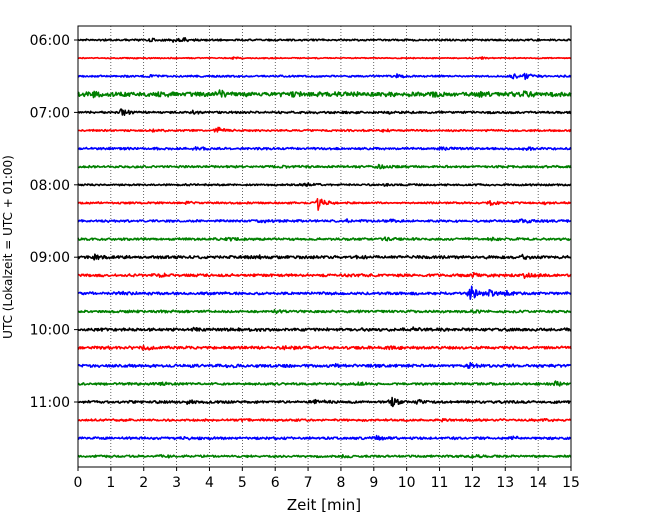 This screenshot has width=650, height=524. Describe the element at coordinates (472, 483) in the screenshot. I see `x-tick-label-12: 12` at that location.